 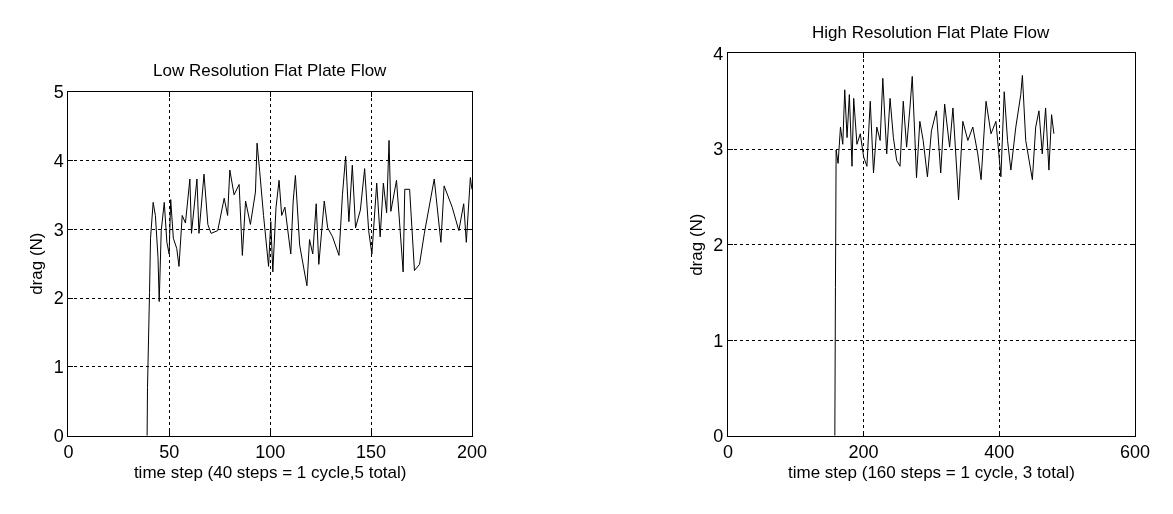 What do you see at coordinates (169, 452) in the screenshot?
I see `x-tick-label: 50` at bounding box center [169, 452].